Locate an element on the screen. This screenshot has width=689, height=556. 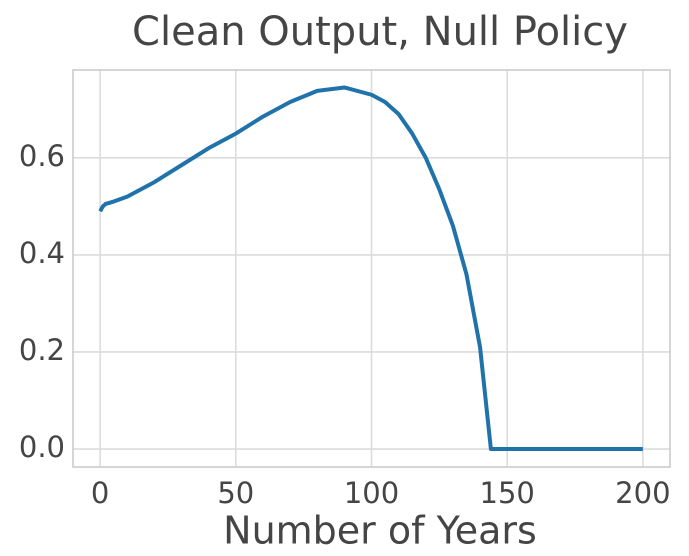
x-tick-label: 50 is located at coordinates (235, 493).